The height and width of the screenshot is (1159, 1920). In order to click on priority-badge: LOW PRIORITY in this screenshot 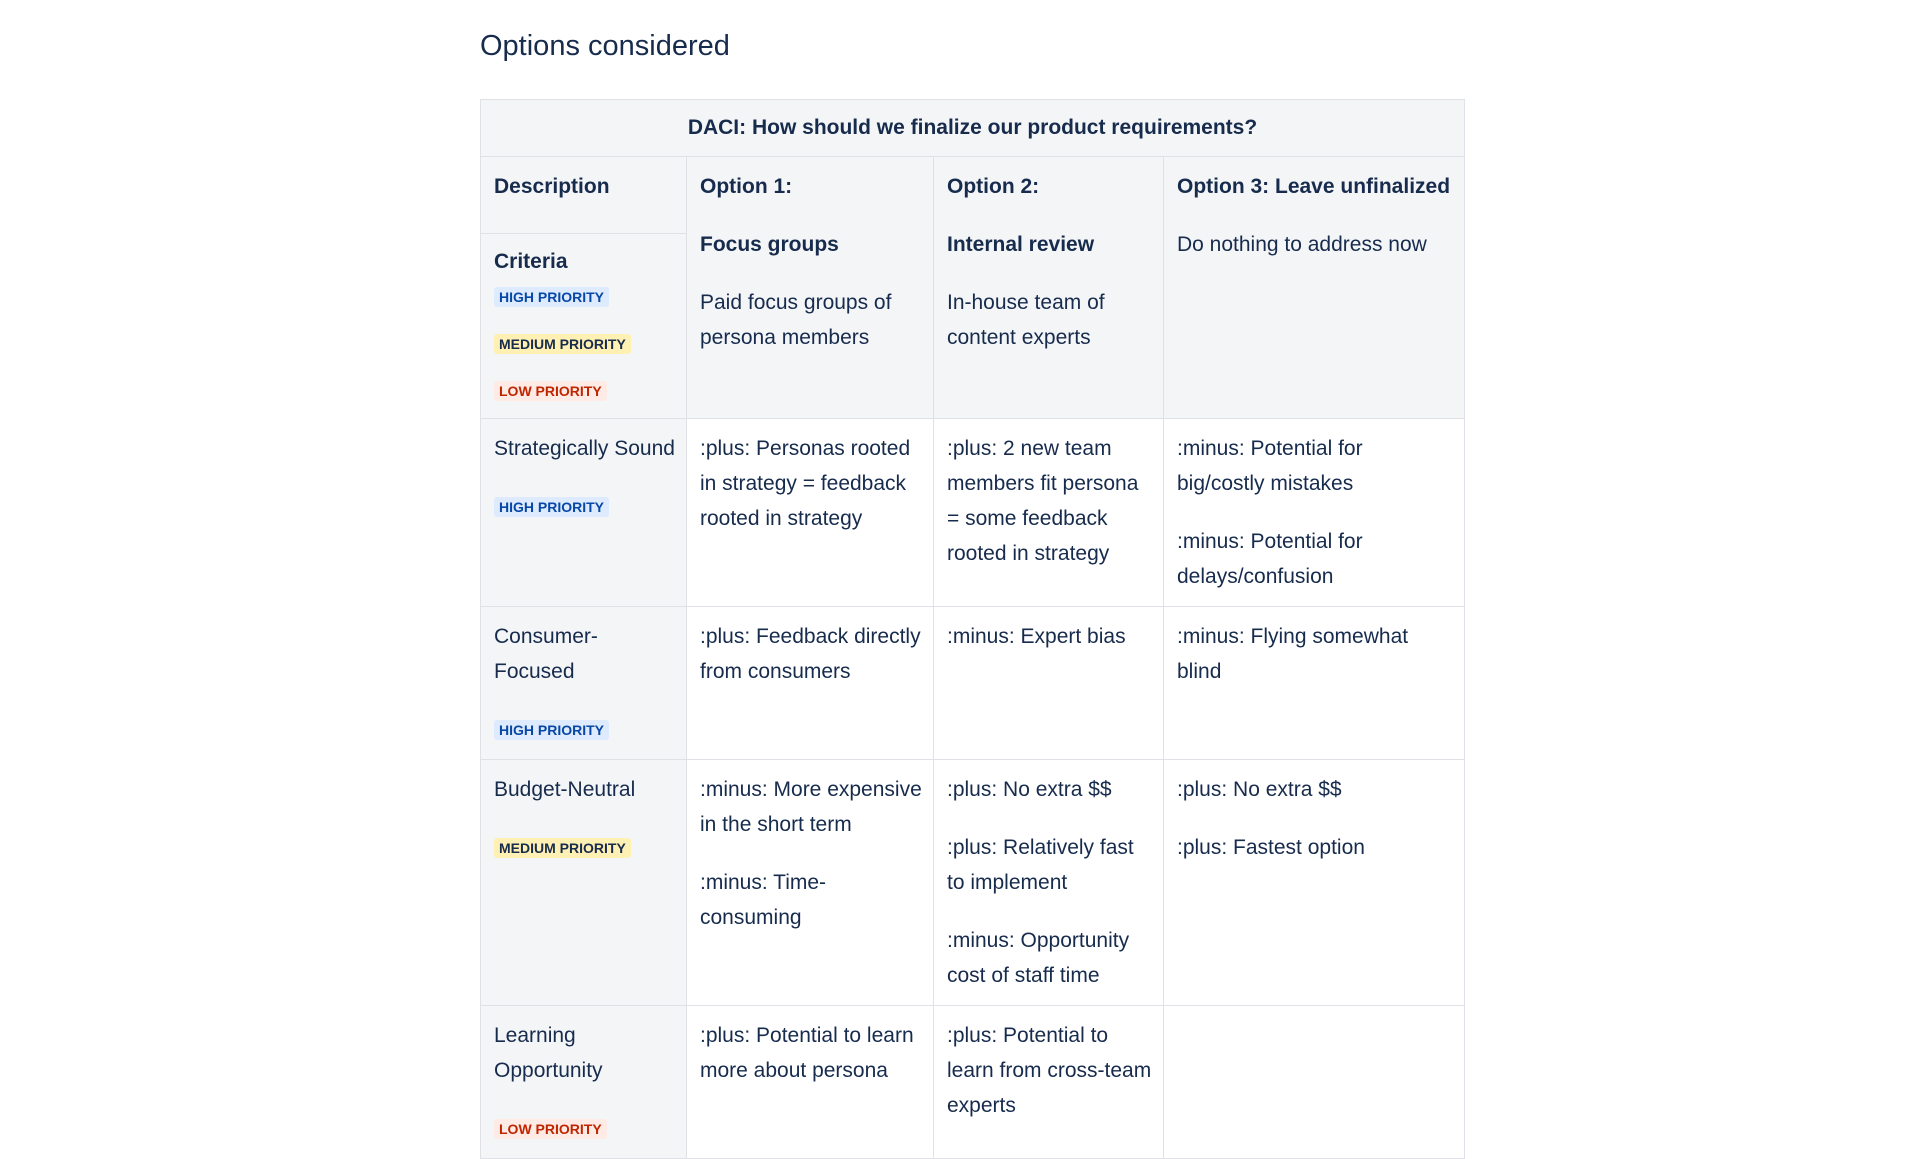, I will do `click(550, 1129)`.